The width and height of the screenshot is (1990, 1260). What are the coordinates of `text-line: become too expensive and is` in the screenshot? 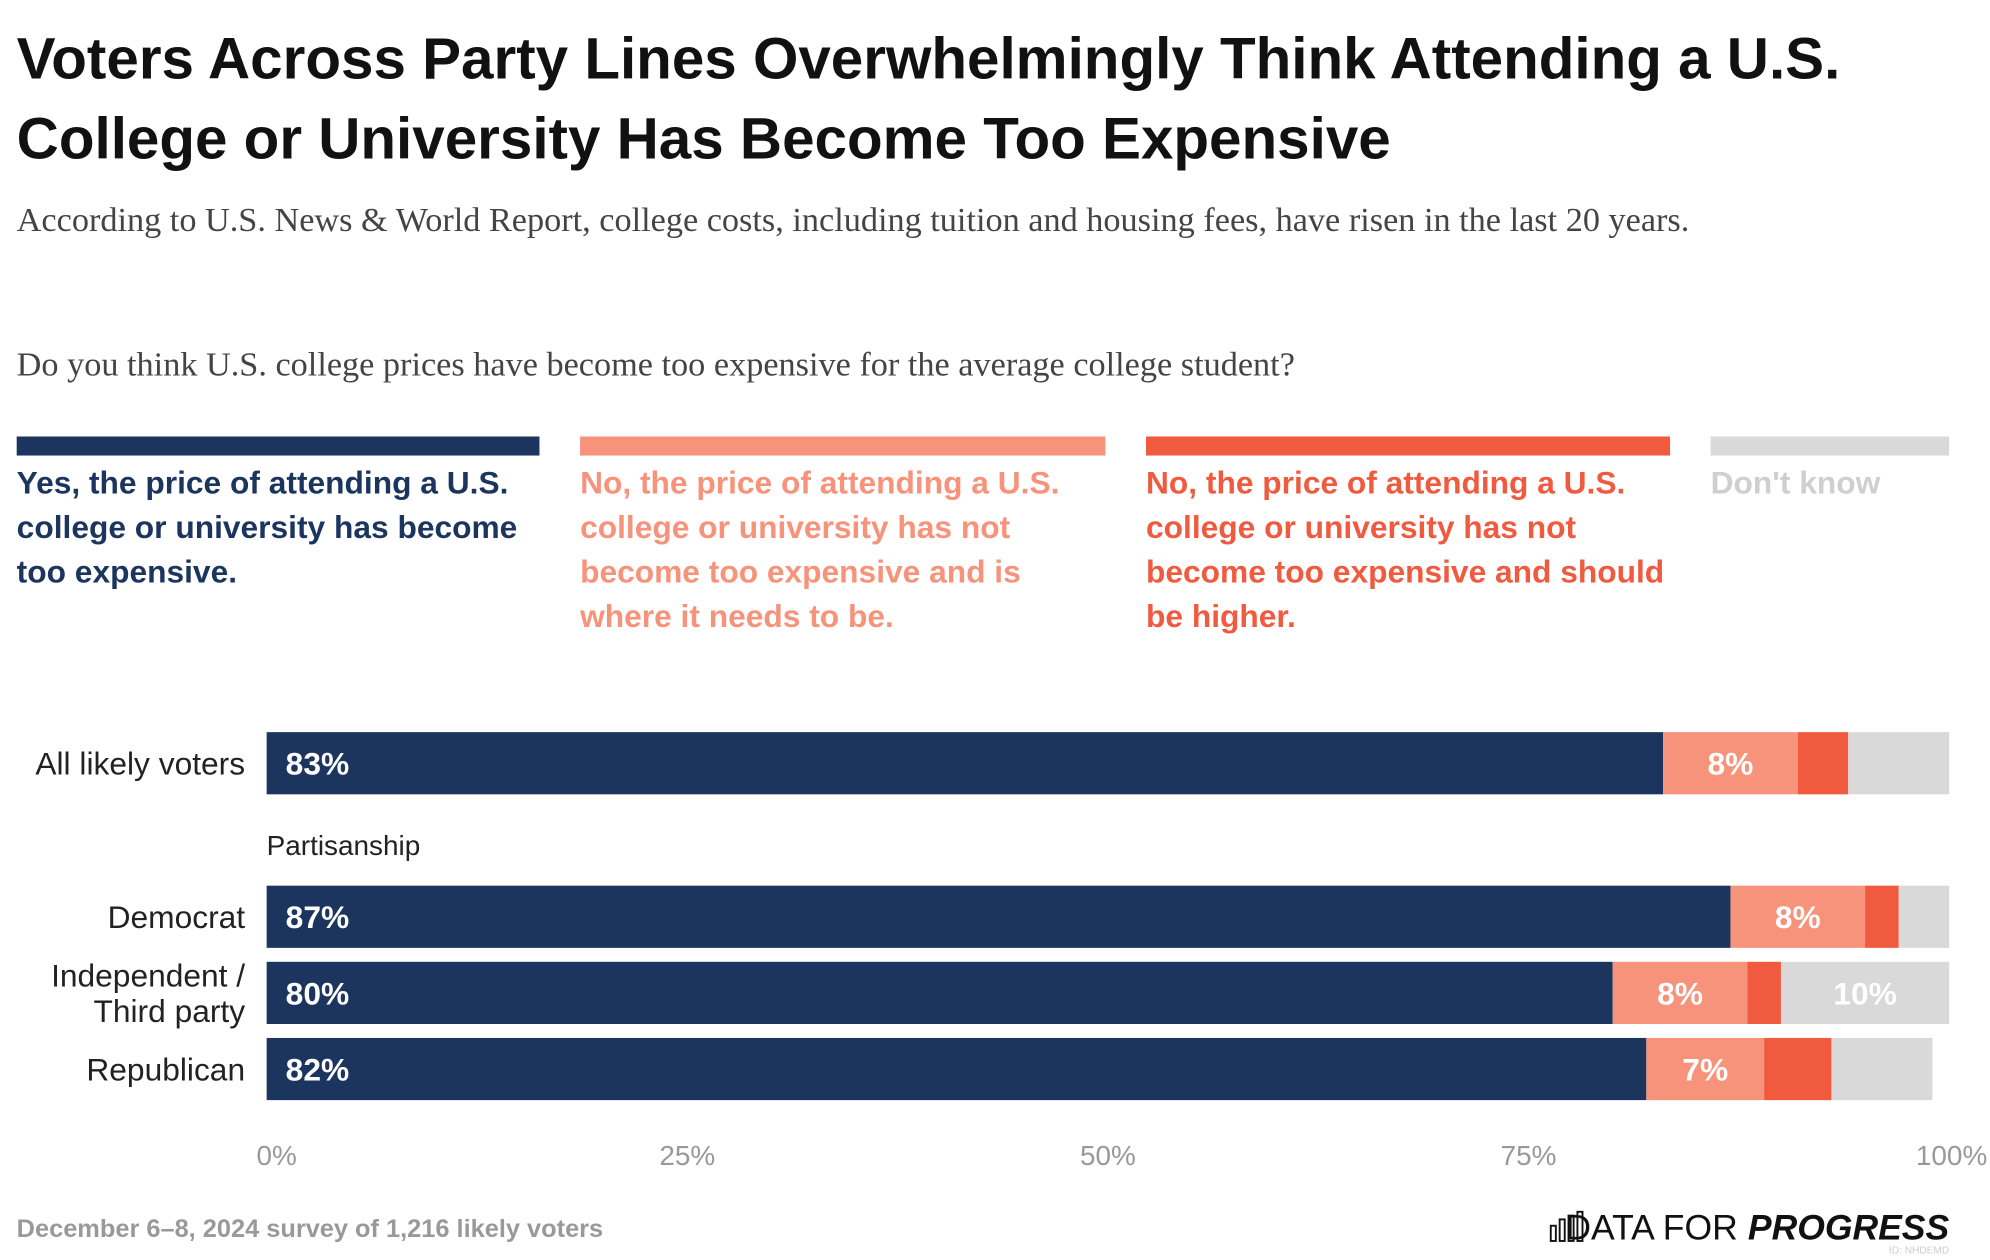 It's located at (800, 571).